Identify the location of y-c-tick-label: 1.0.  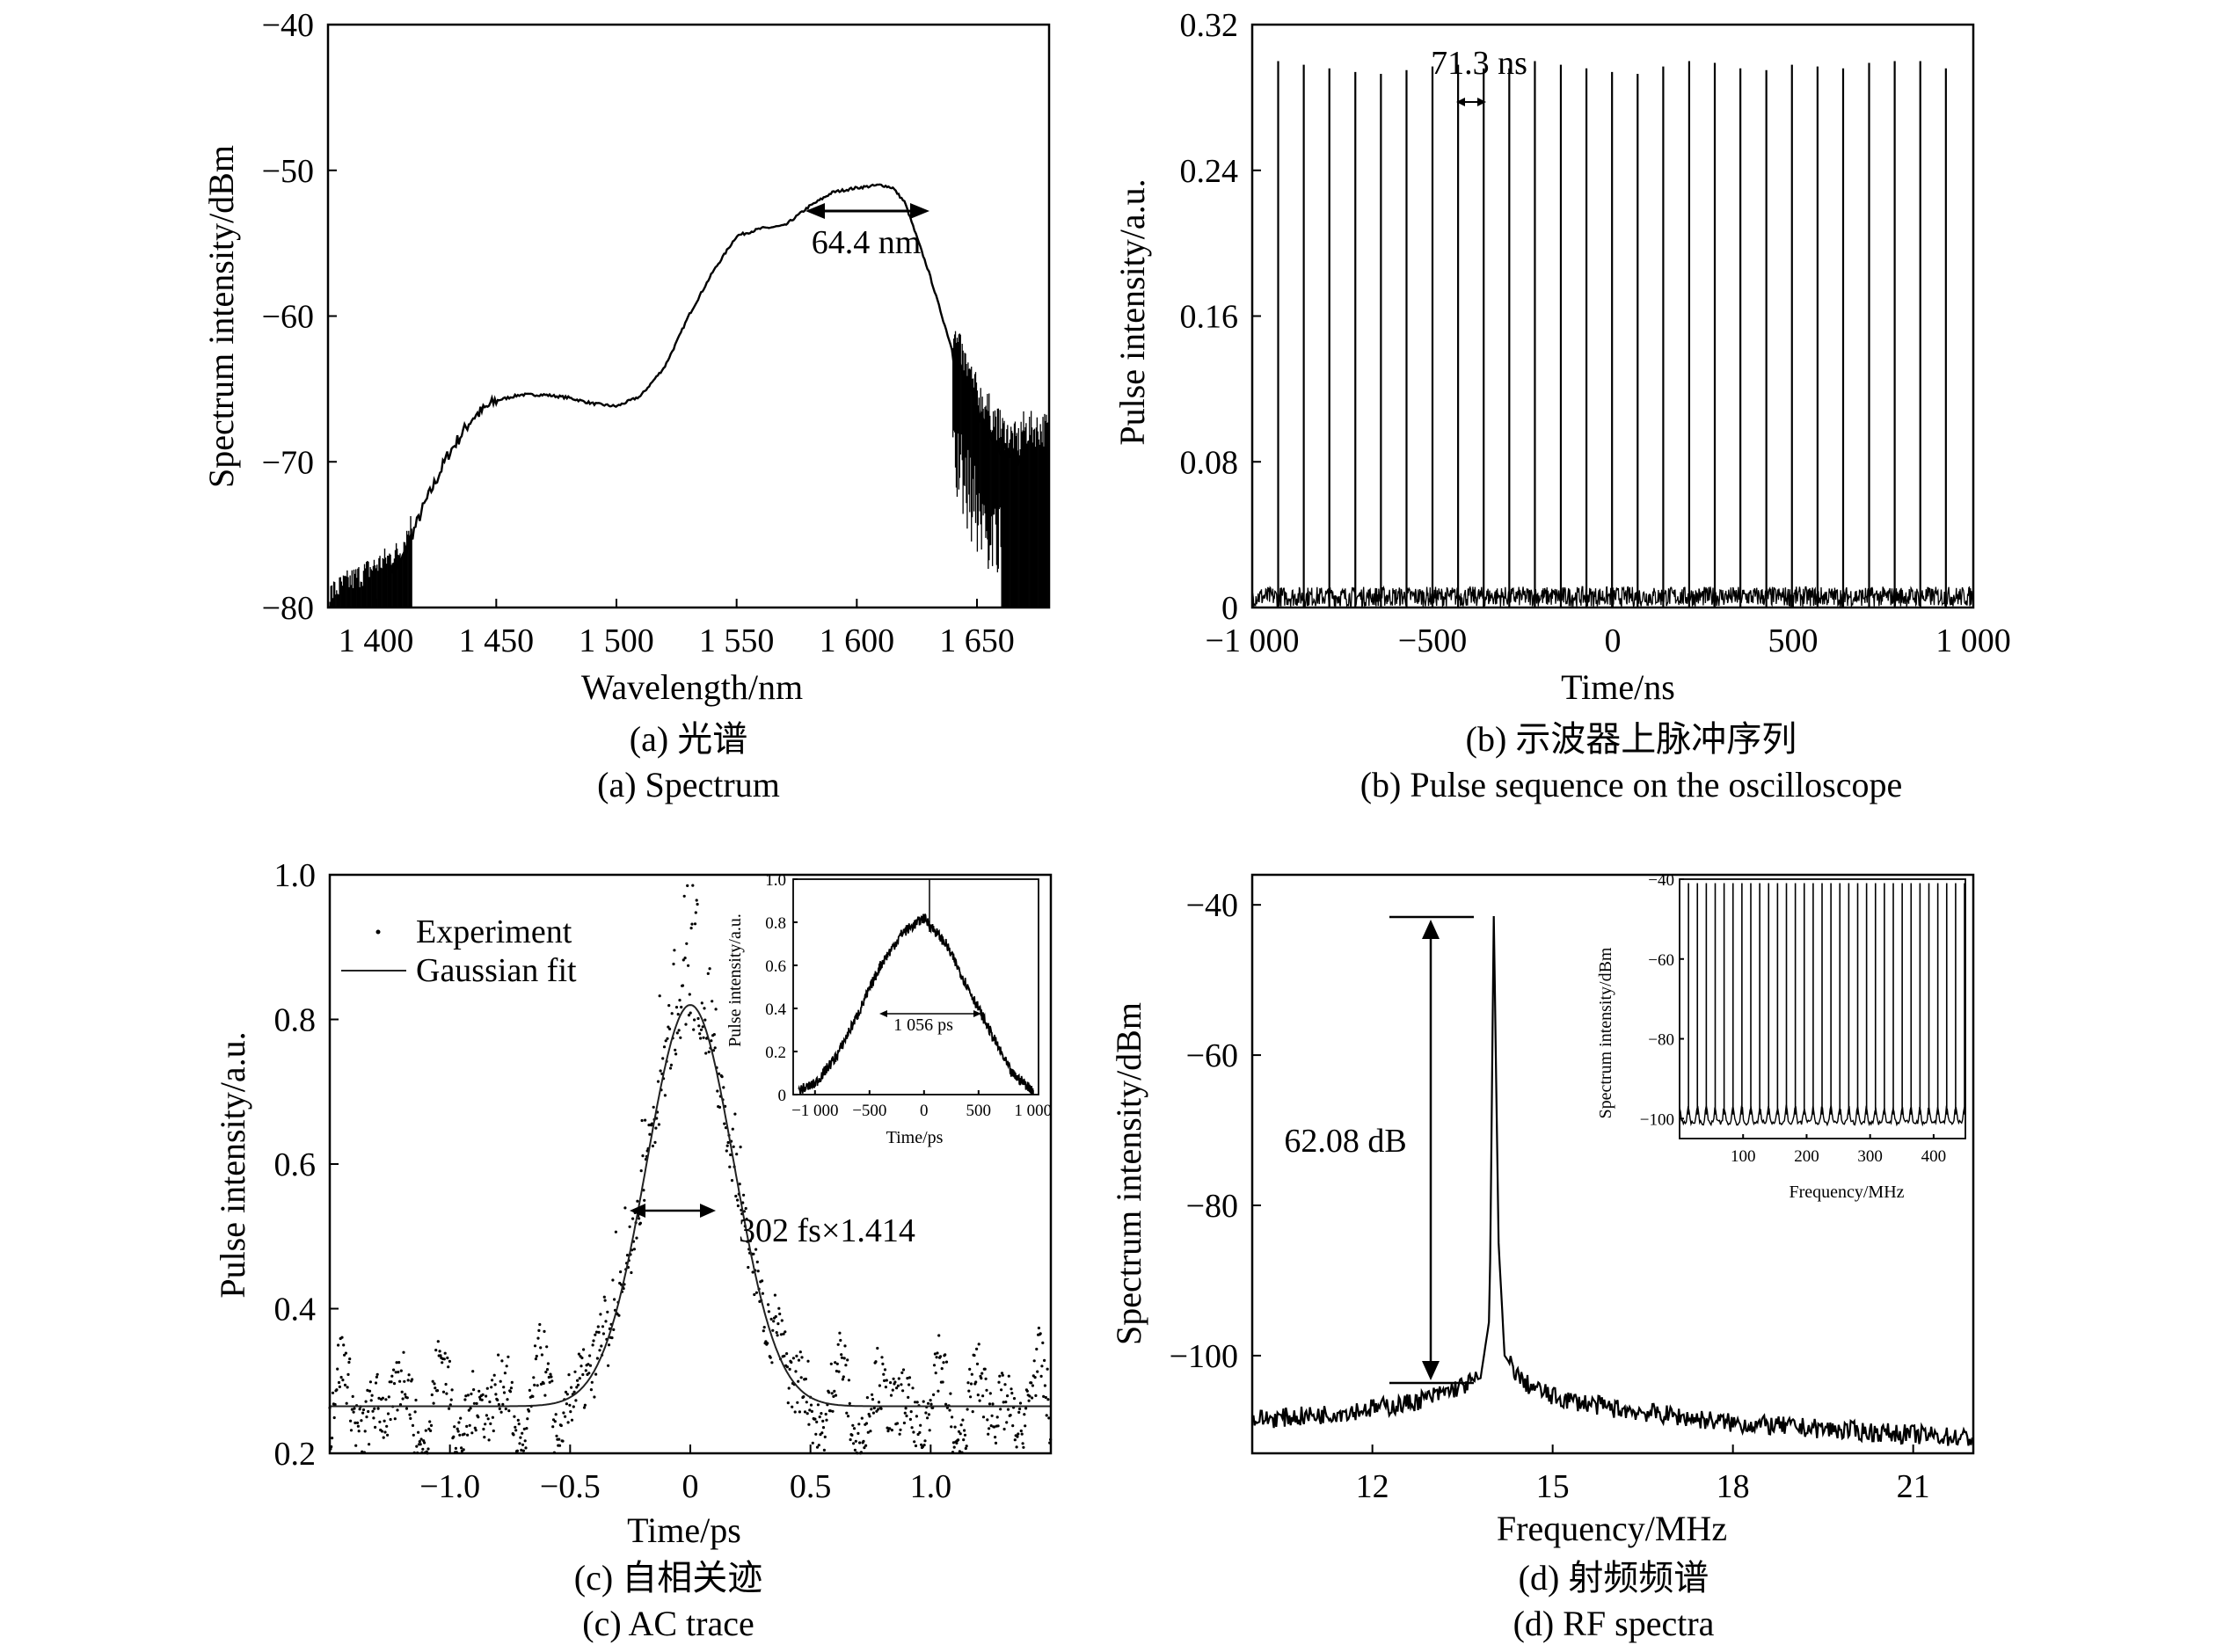
(295, 875).